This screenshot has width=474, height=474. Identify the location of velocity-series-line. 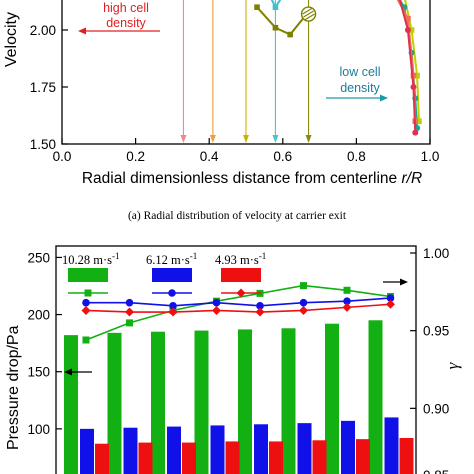
(407, 66).